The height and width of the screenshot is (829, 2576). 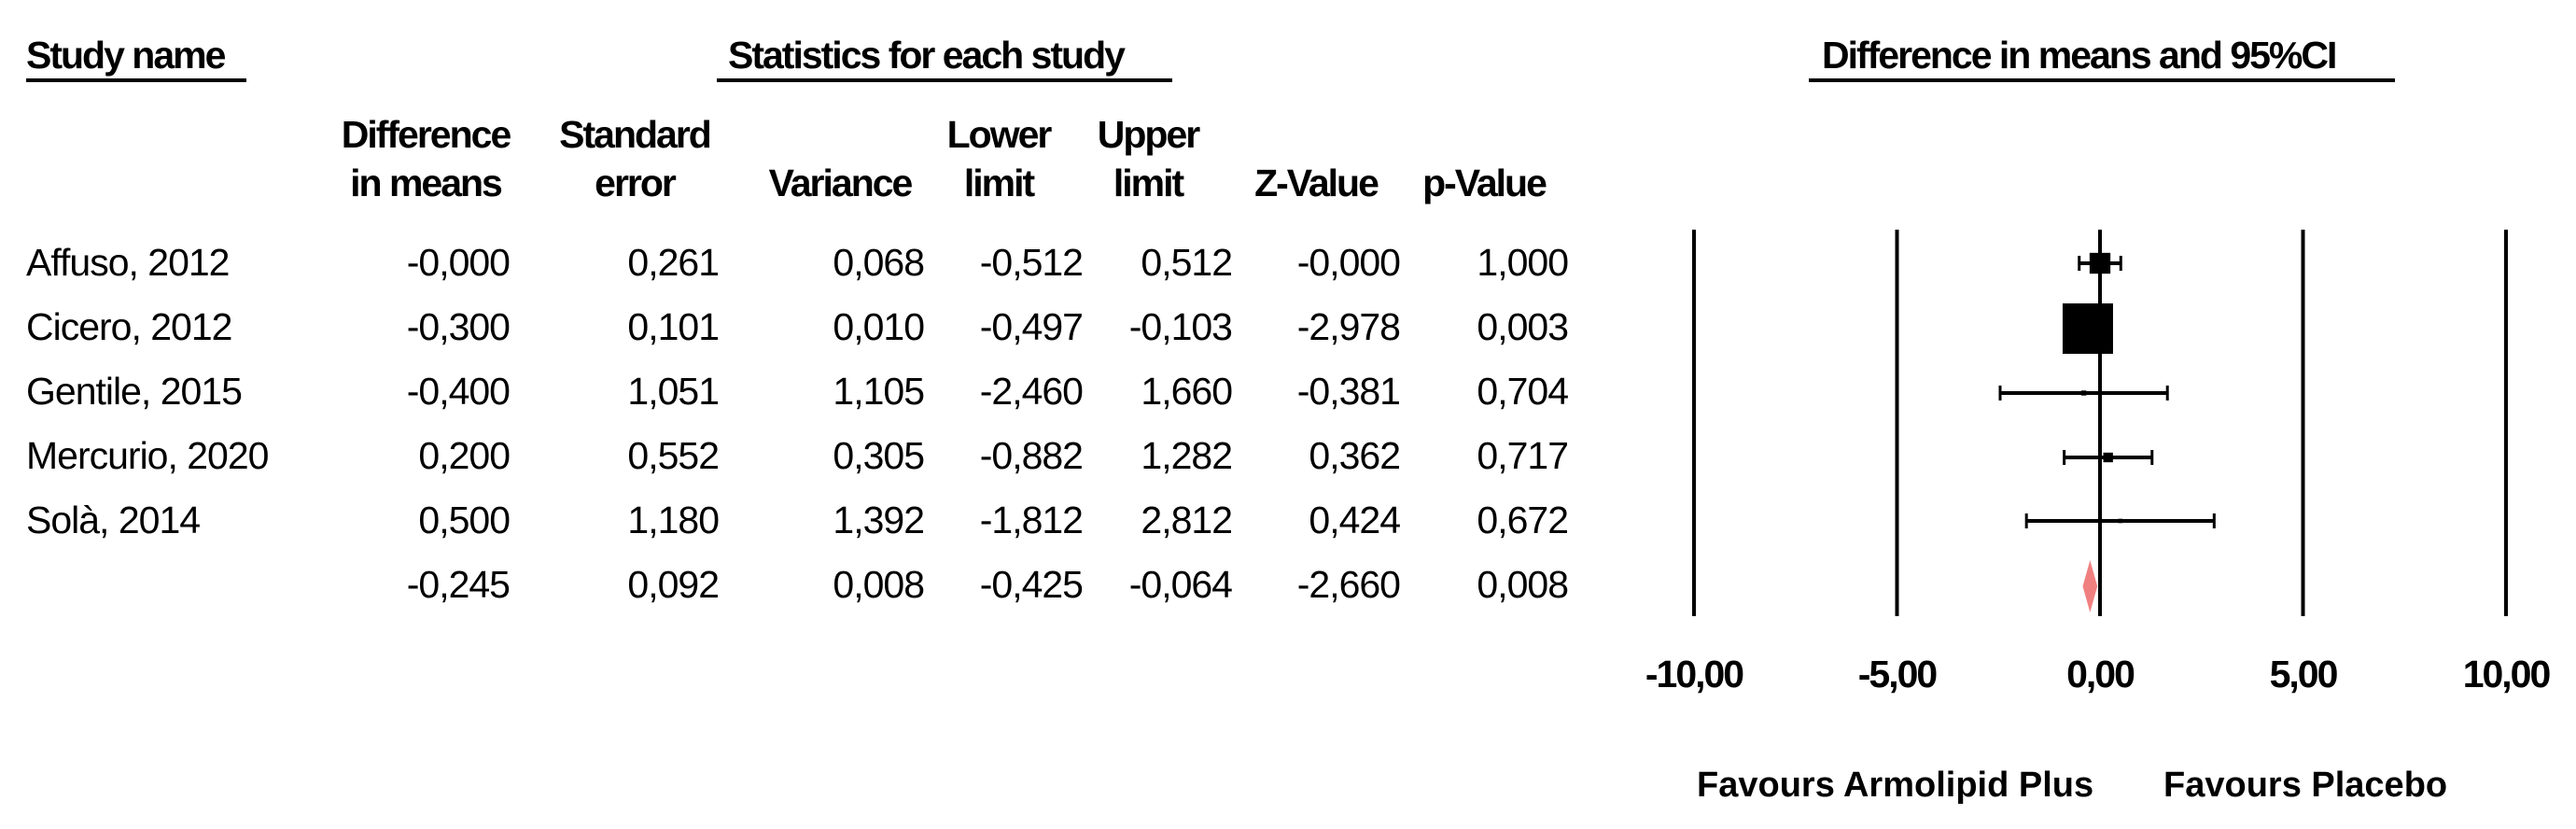 I want to click on stat-cell: 0,500, so click(x=464, y=520).